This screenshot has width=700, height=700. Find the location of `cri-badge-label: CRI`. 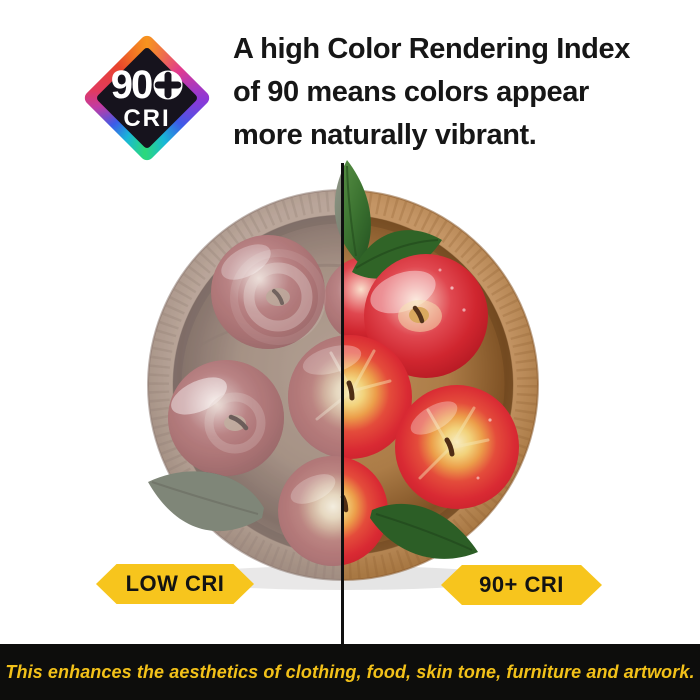

cri-badge-label: CRI is located at coordinates (147, 118).